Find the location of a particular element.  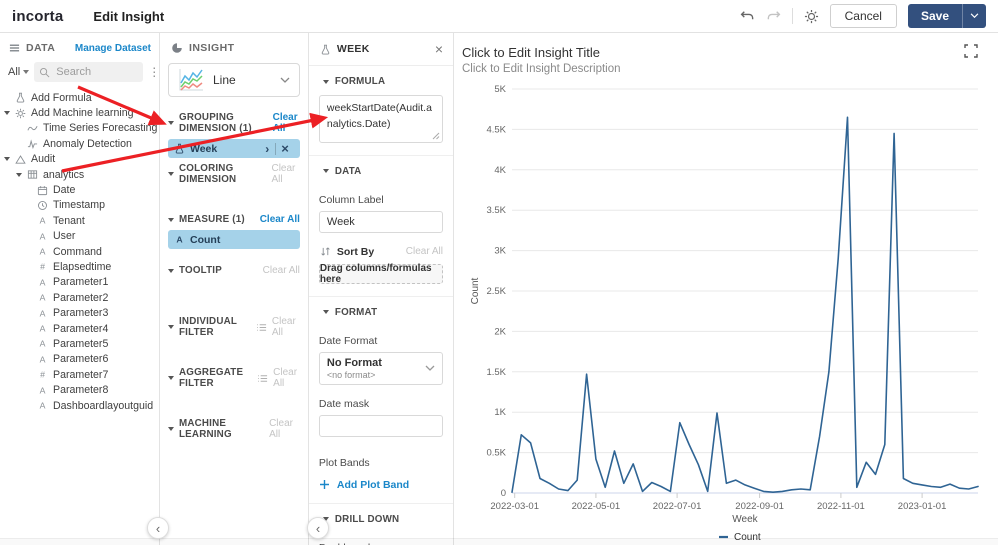

schema-icon is located at coordinates (20, 159).